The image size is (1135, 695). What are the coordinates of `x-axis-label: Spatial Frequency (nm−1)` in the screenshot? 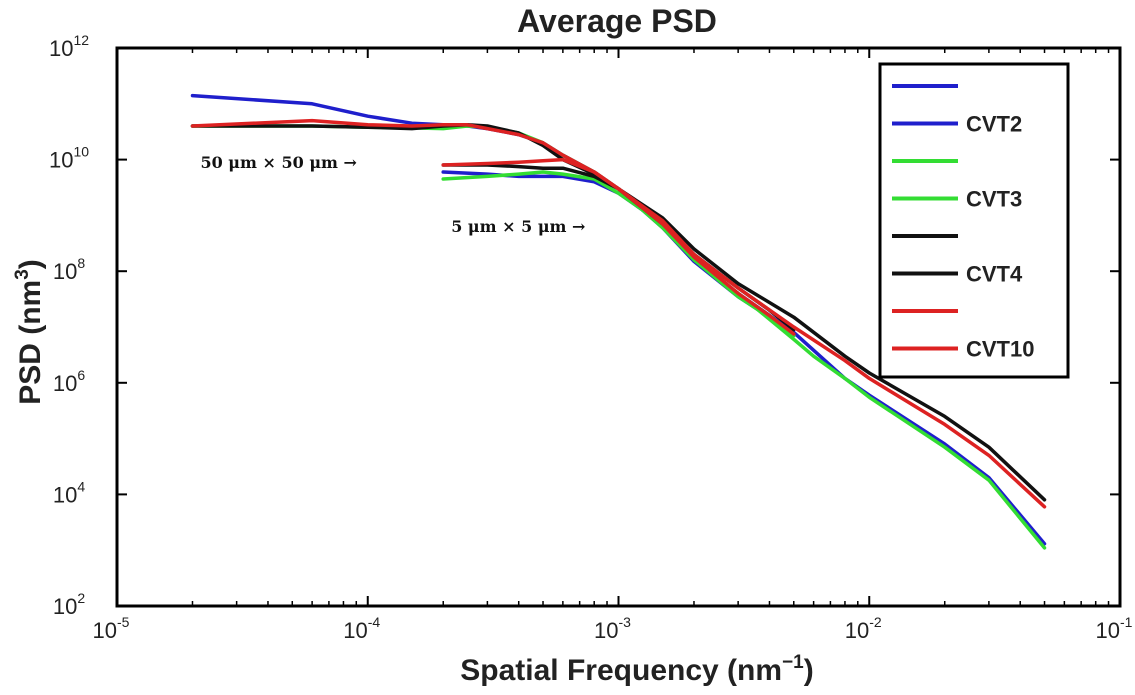 It's located at (636, 669).